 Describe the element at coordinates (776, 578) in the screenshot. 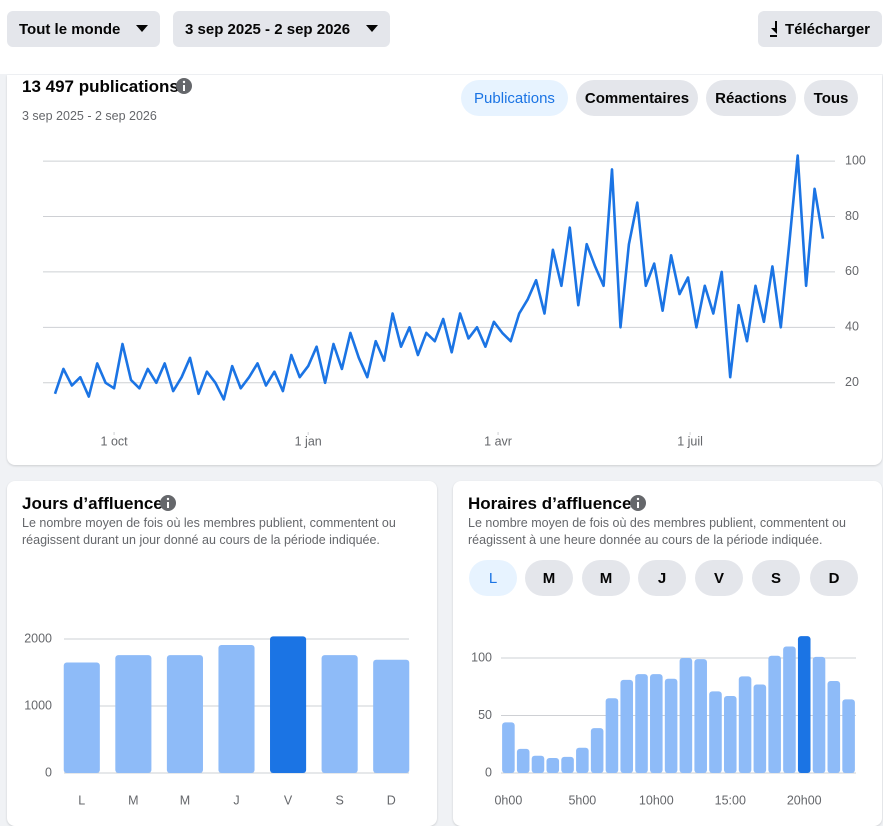

I see `day-pill: S` at that location.